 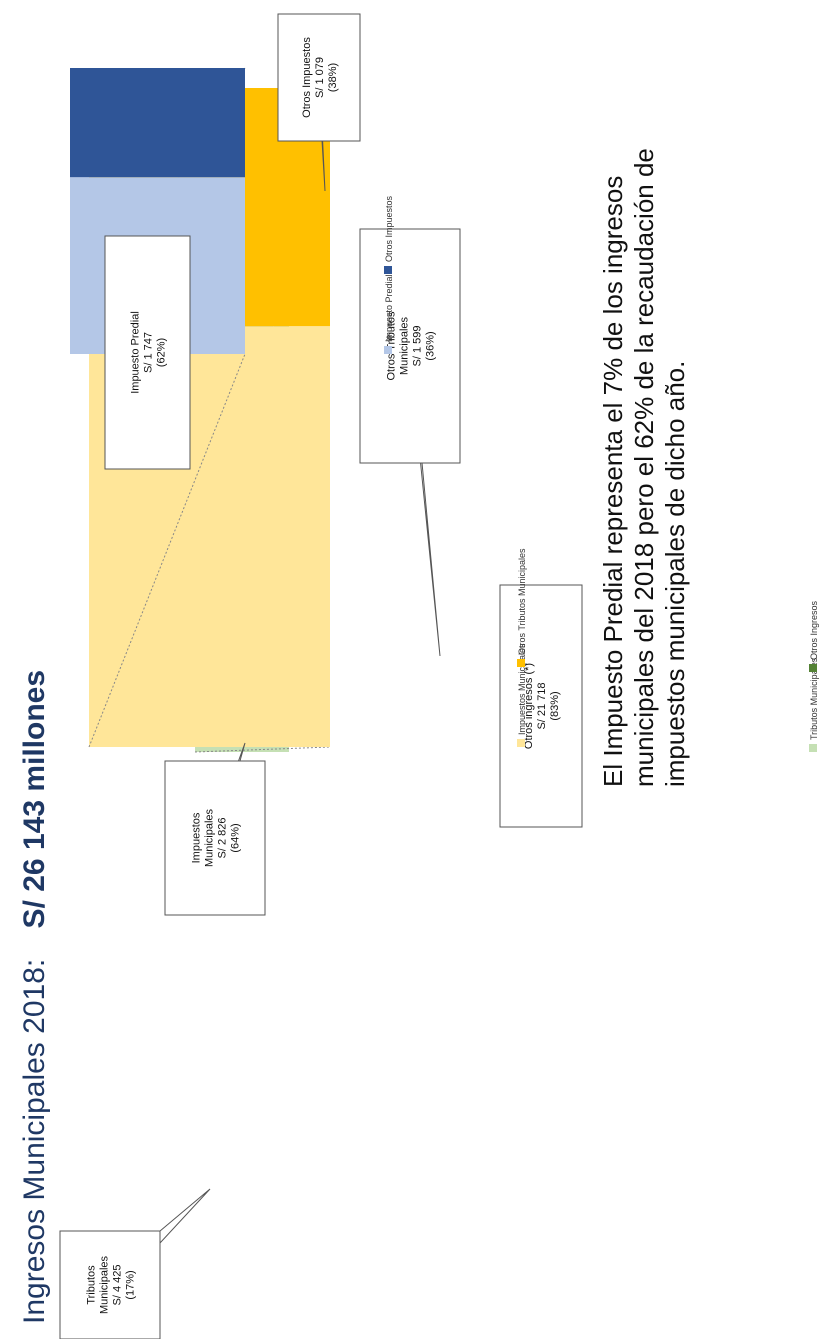 I want to click on callout-text-1-1-3: (36%), so click(x=431, y=345).